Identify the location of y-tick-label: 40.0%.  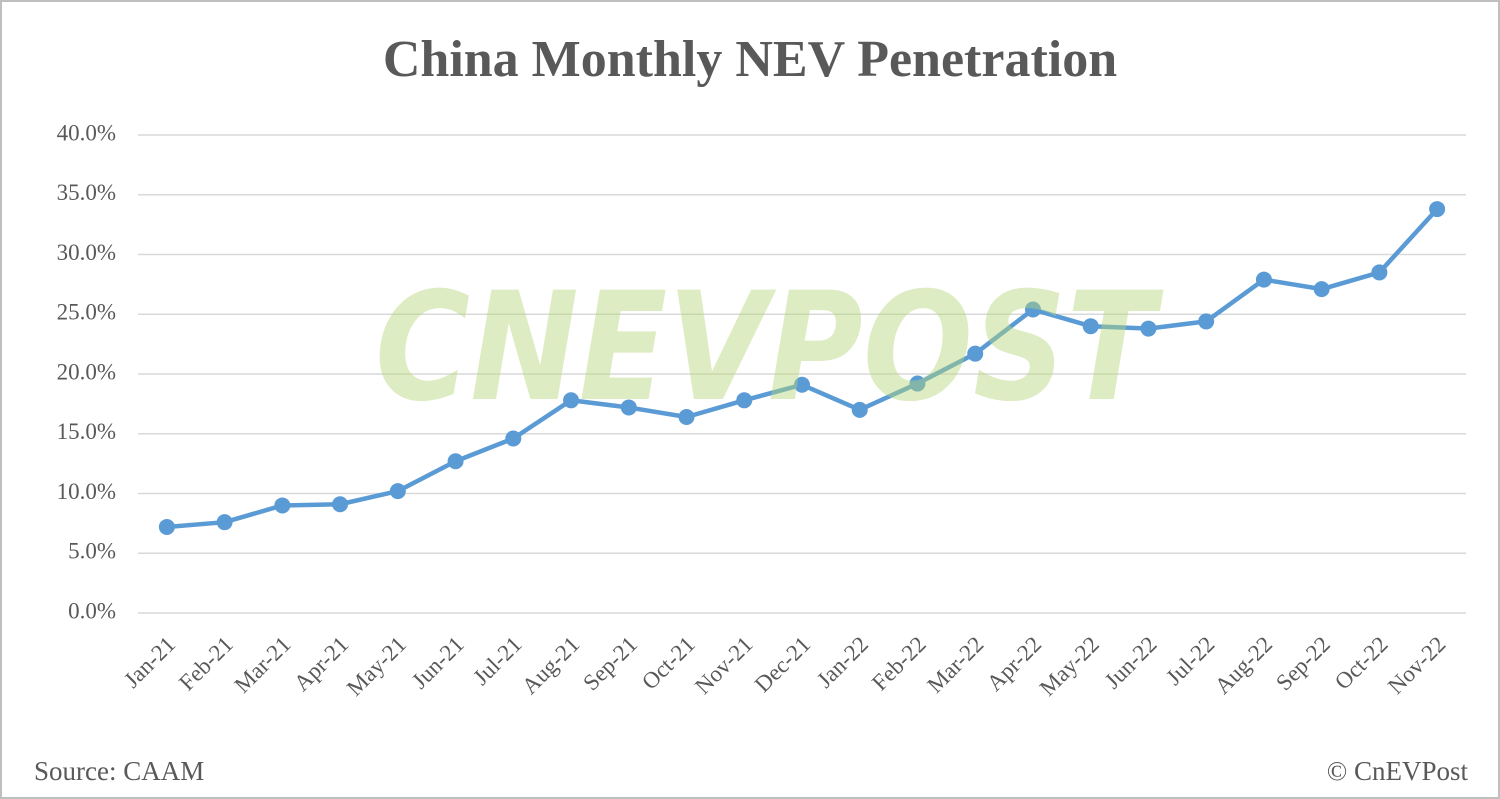
(86, 132).